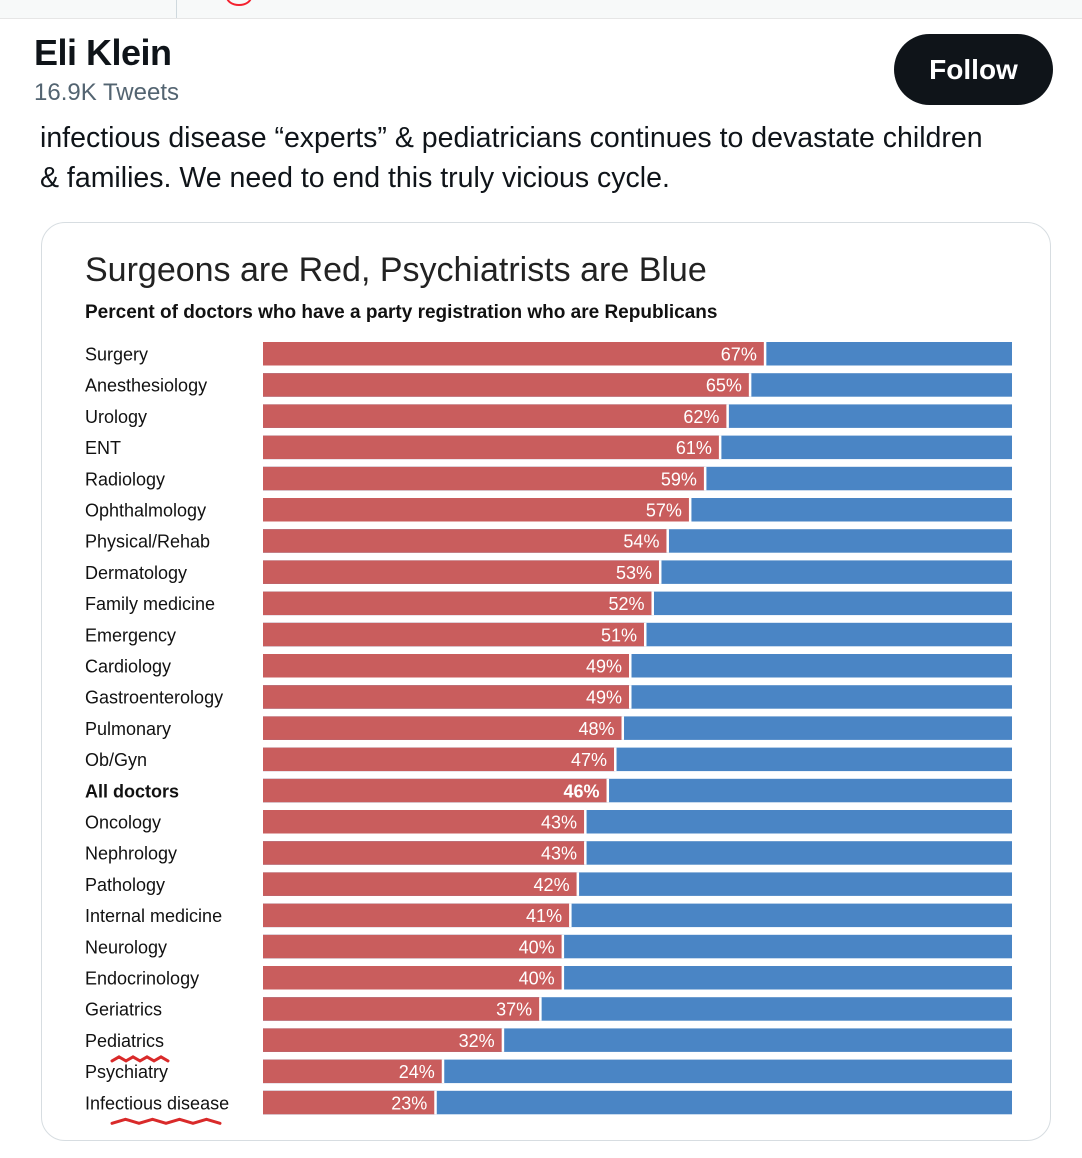 The image size is (1082, 1158). Describe the element at coordinates (123, 1010) in the screenshot. I see `category-label-geriatrics: Geriatrics` at that location.